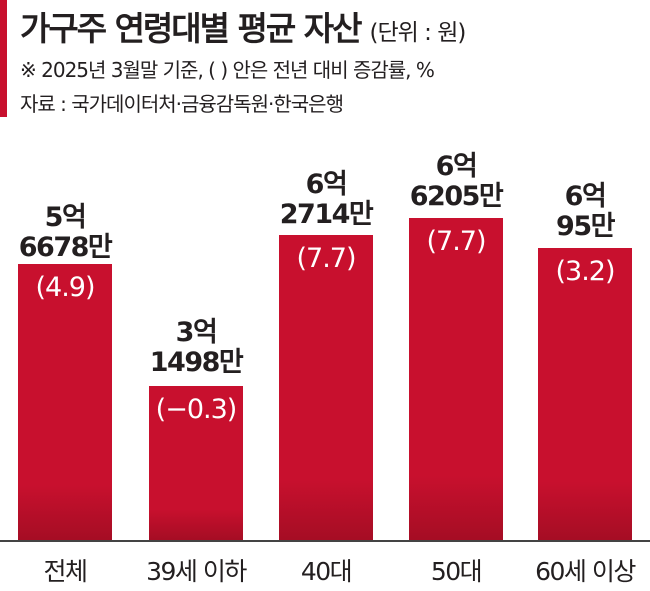  What do you see at coordinates (65, 247) in the screenshot?
I see `value-line-2: 6678만` at bounding box center [65, 247].